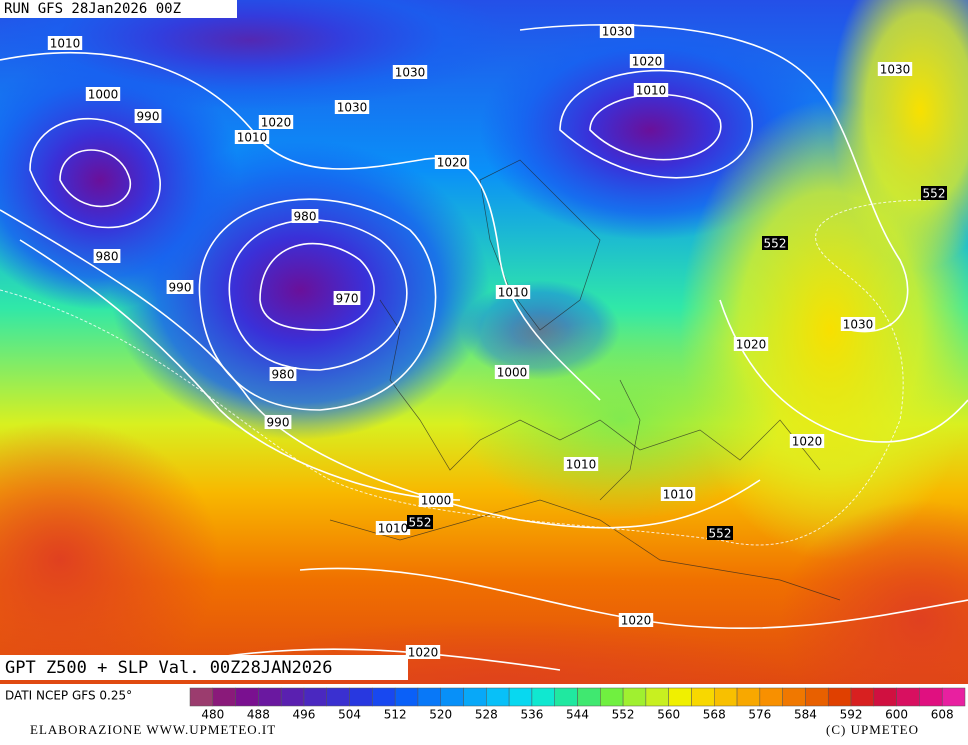 The width and height of the screenshot is (968, 745). Describe the element at coordinates (668, 715) in the screenshot. I see `colorbar-label: 560` at that location.